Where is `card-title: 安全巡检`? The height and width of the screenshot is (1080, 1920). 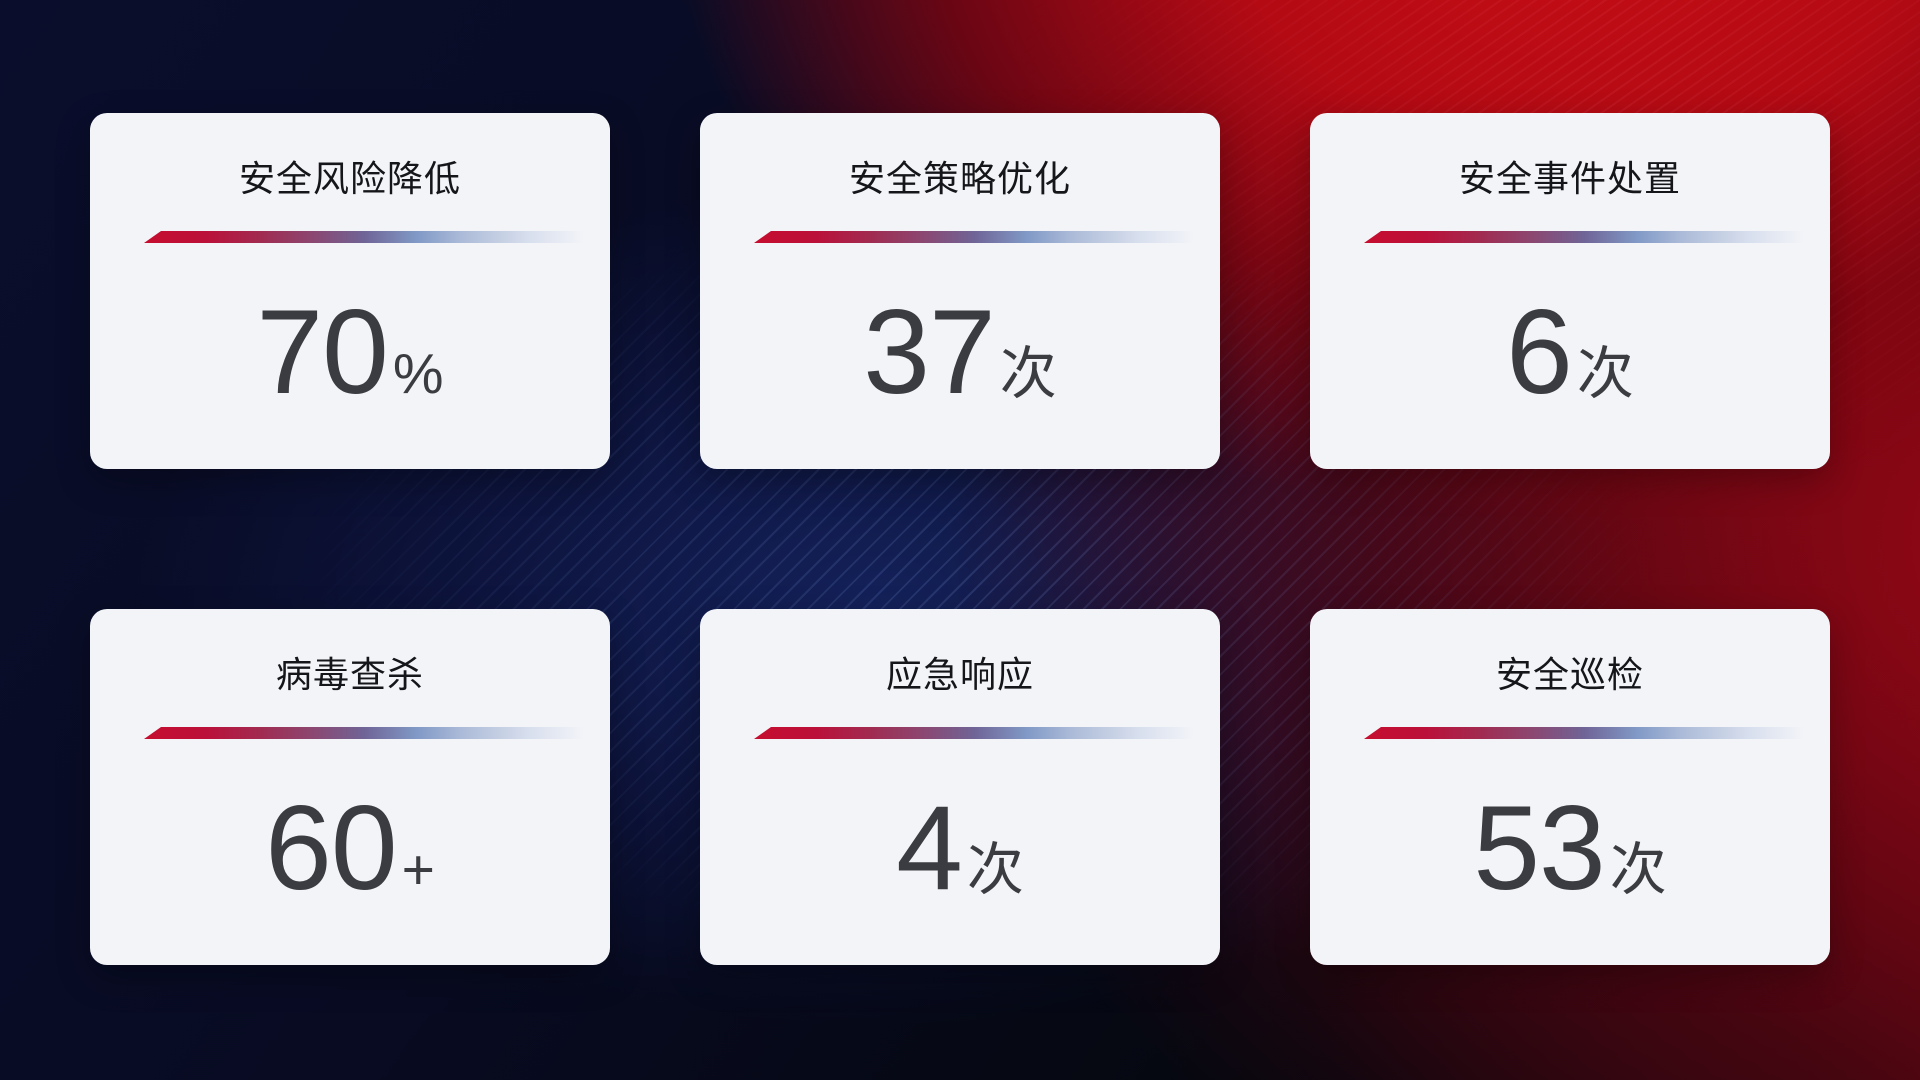 card-title: 安全巡检 is located at coordinates (1569, 674).